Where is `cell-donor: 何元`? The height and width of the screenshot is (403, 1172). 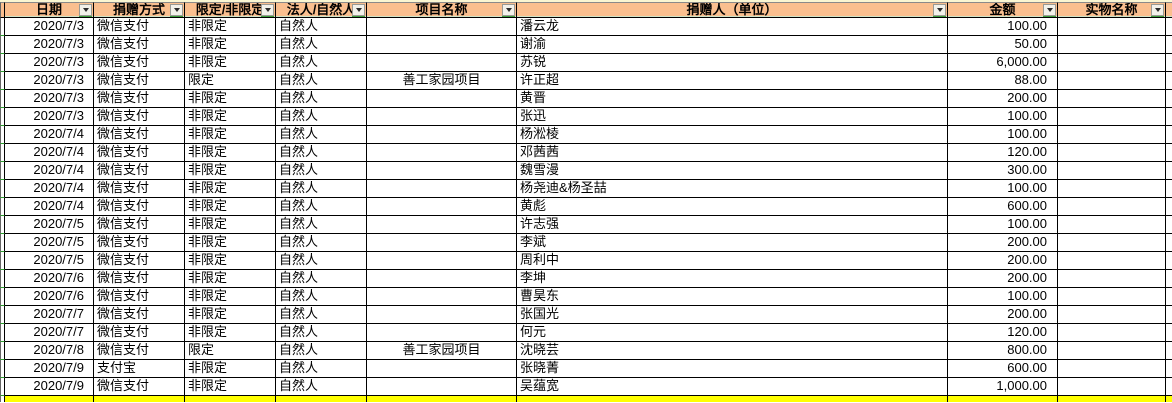
cell-donor: 何元 is located at coordinates (732, 333).